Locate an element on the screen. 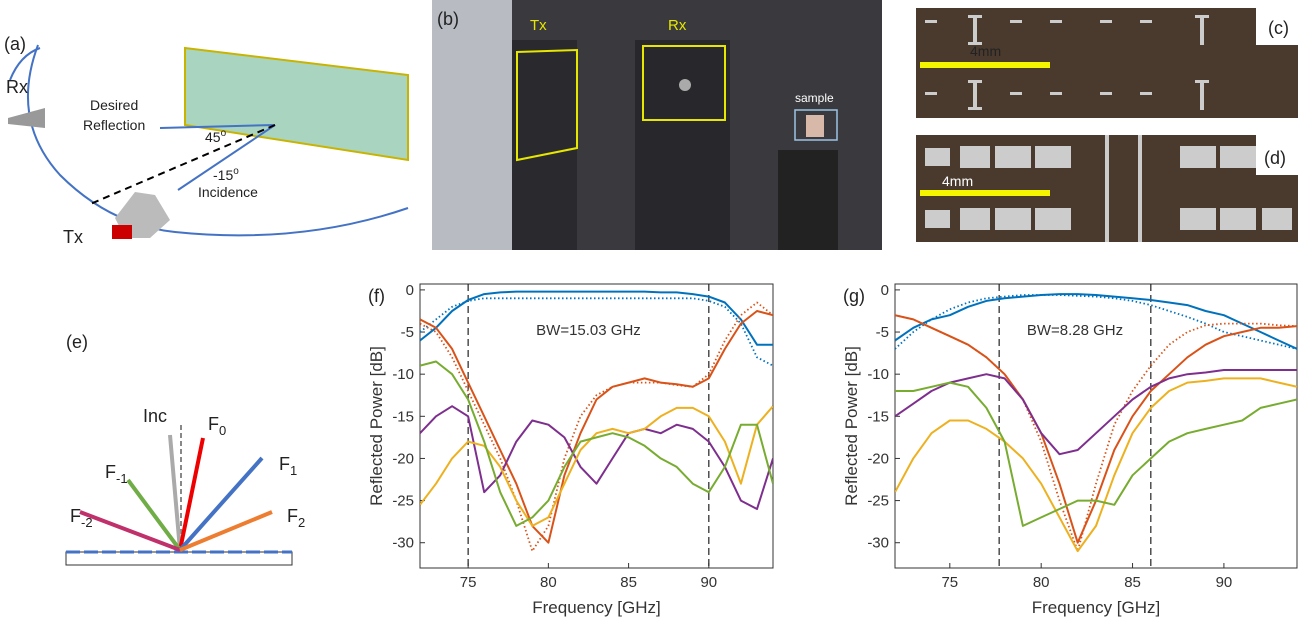 The image size is (1312, 632). rx-box is located at coordinates (684, 83).